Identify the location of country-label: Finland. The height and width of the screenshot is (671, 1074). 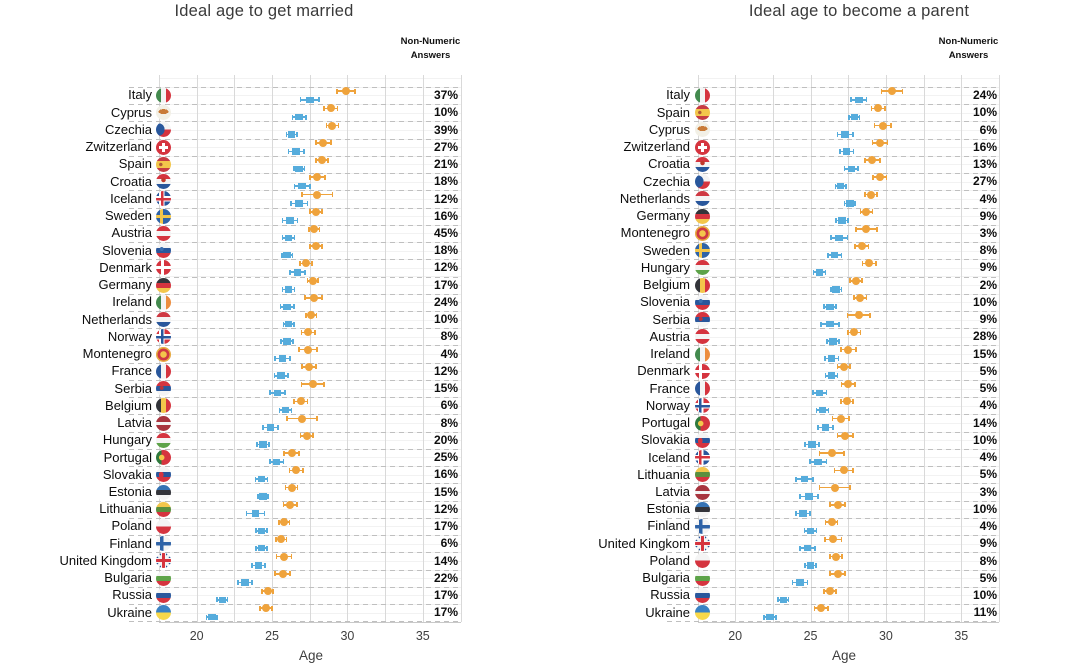
(668, 526).